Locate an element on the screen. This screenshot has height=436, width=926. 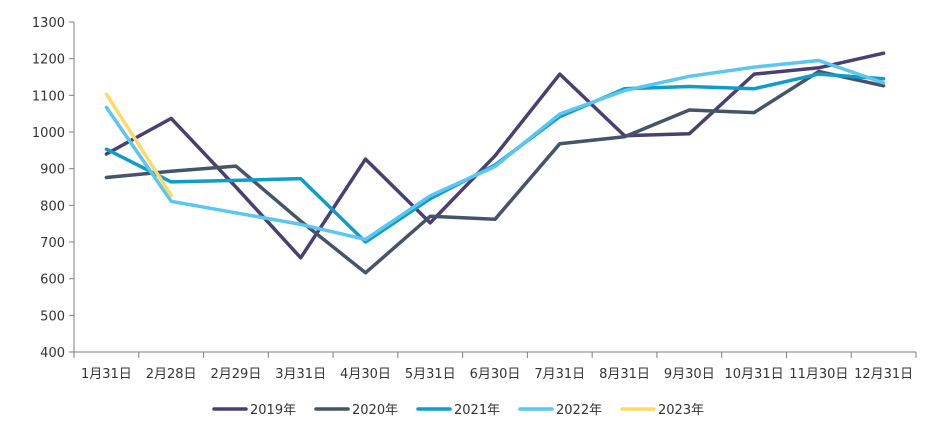
x-tick-label: 1月31日 is located at coordinates (106, 374).